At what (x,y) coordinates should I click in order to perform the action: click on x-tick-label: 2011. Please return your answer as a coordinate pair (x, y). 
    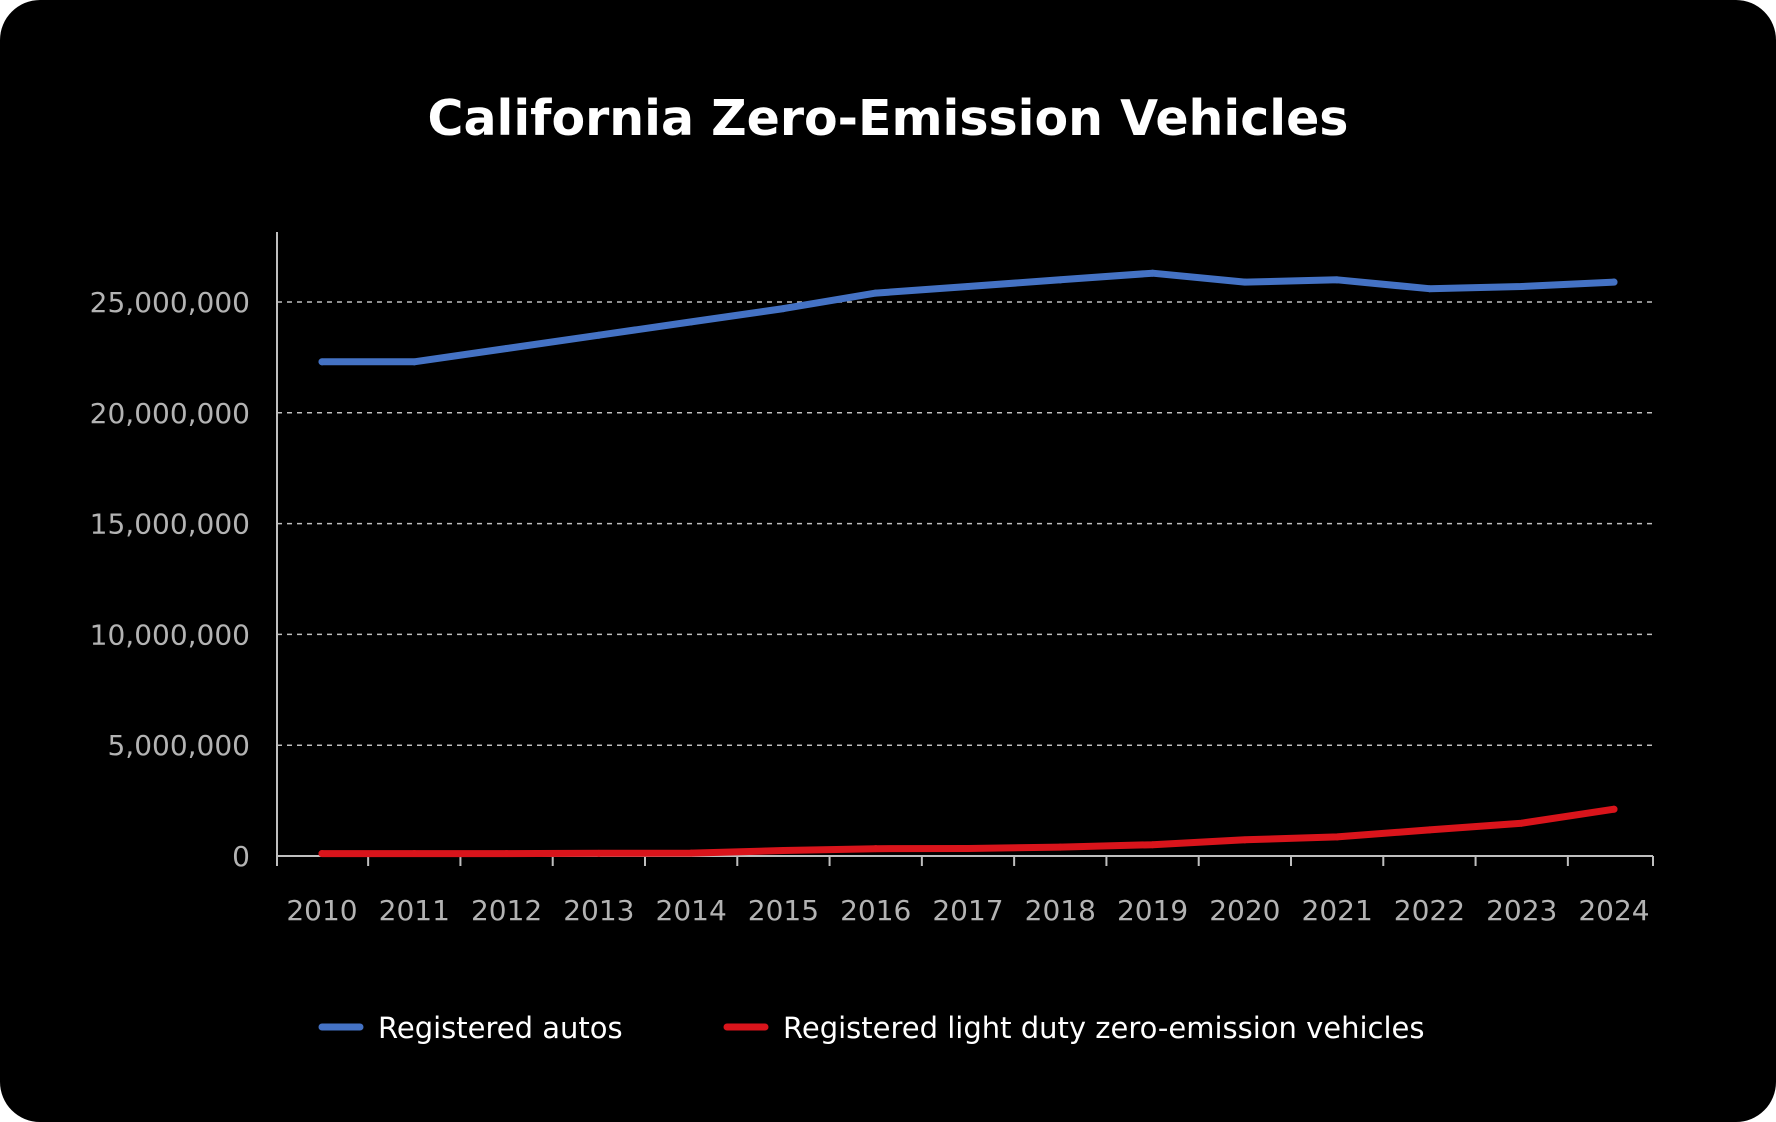
    Looking at the image, I should click on (414, 910).